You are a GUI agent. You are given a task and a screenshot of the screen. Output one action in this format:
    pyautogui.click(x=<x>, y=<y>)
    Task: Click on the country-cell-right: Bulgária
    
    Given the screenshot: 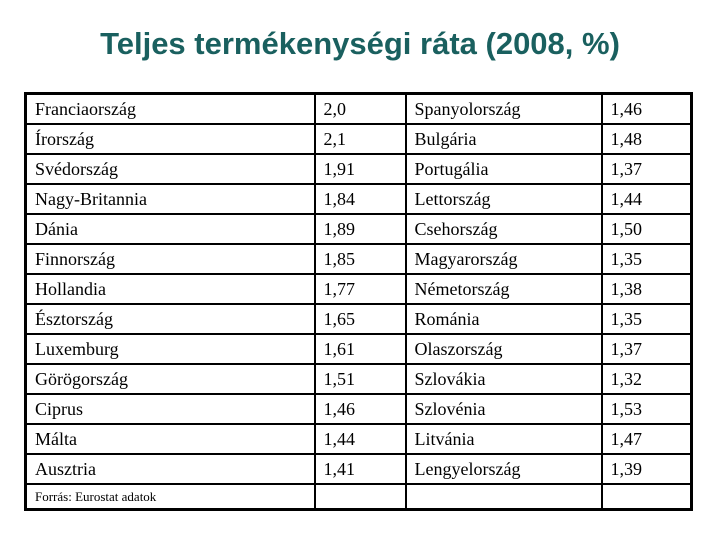 What is the action you would take?
    pyautogui.click(x=503, y=139)
    